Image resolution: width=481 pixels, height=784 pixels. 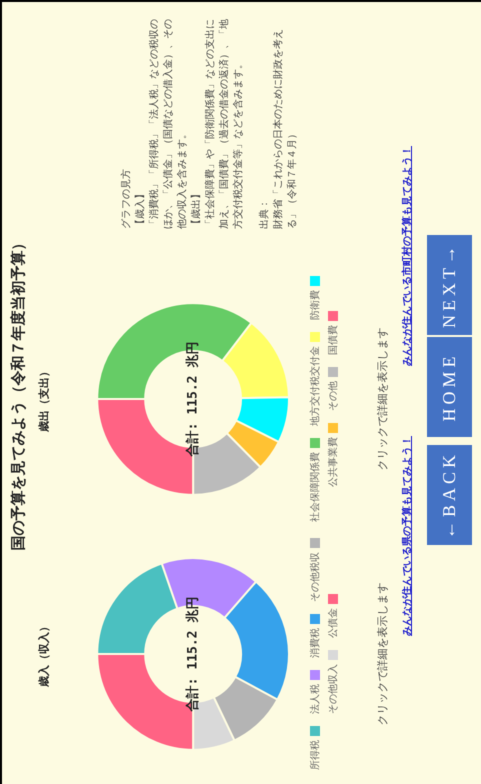 I want to click on text: 歳入（収入）, so click(x=43, y=654).